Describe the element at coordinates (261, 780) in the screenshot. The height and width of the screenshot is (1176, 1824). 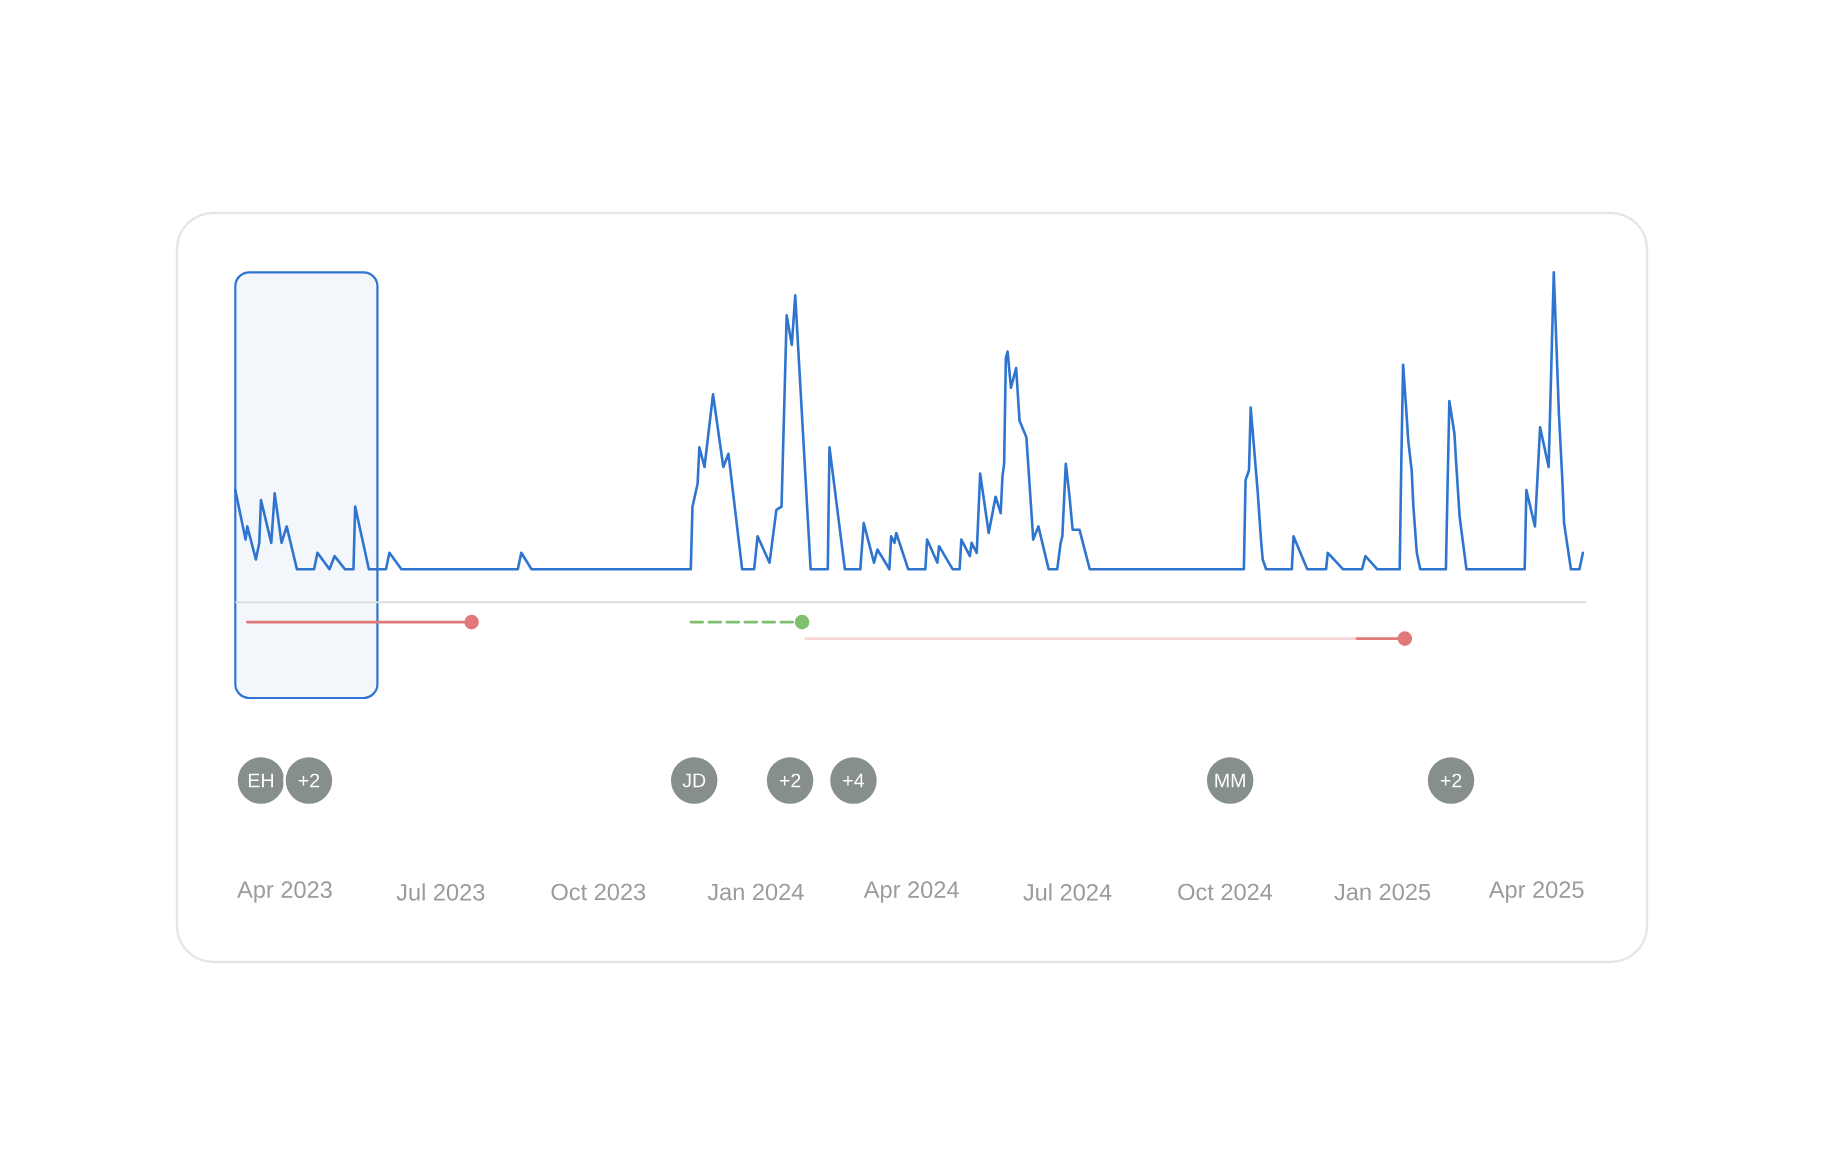
I see `annotation: EH` at that location.